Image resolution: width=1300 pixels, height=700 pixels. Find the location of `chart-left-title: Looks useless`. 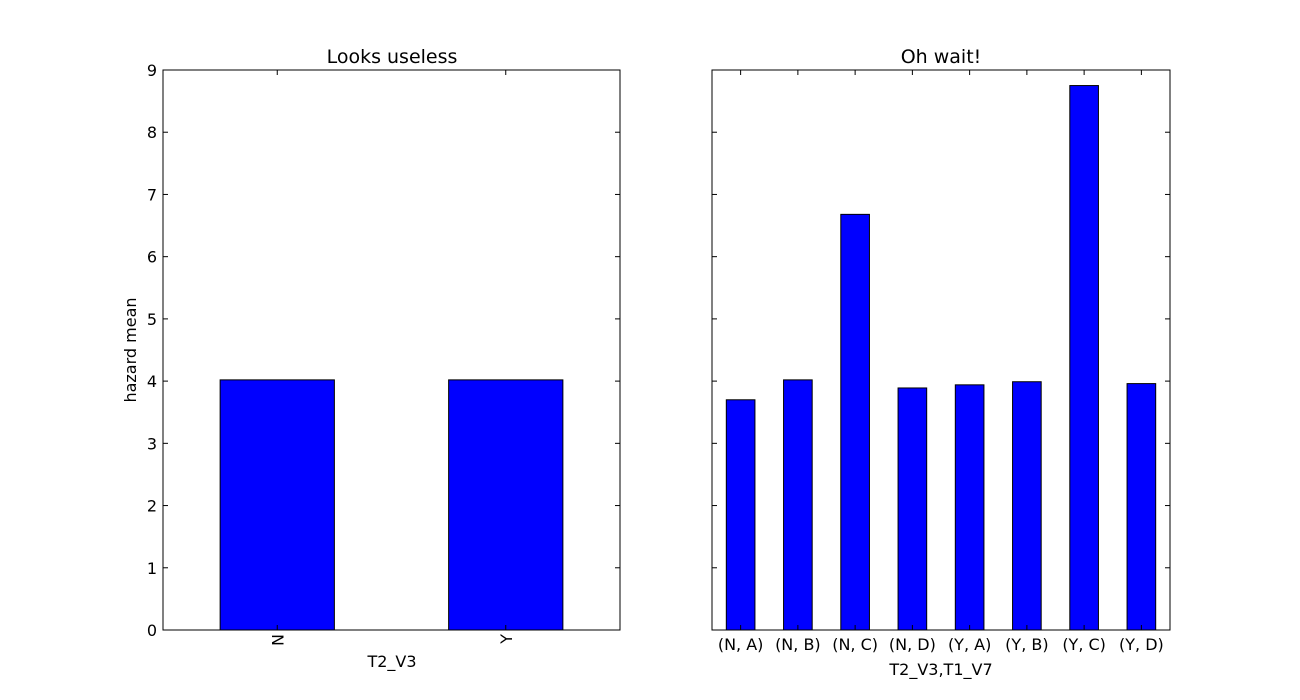

chart-left-title: Looks useless is located at coordinates (392, 57).